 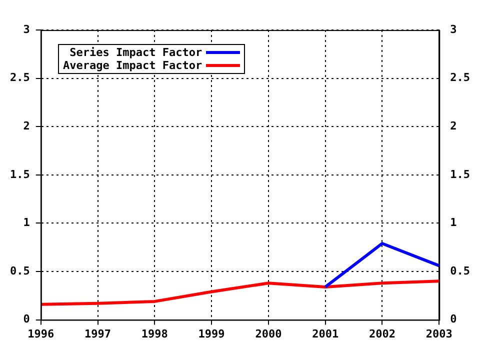 I want to click on y-tick-label: 3, so click(x=26, y=29).